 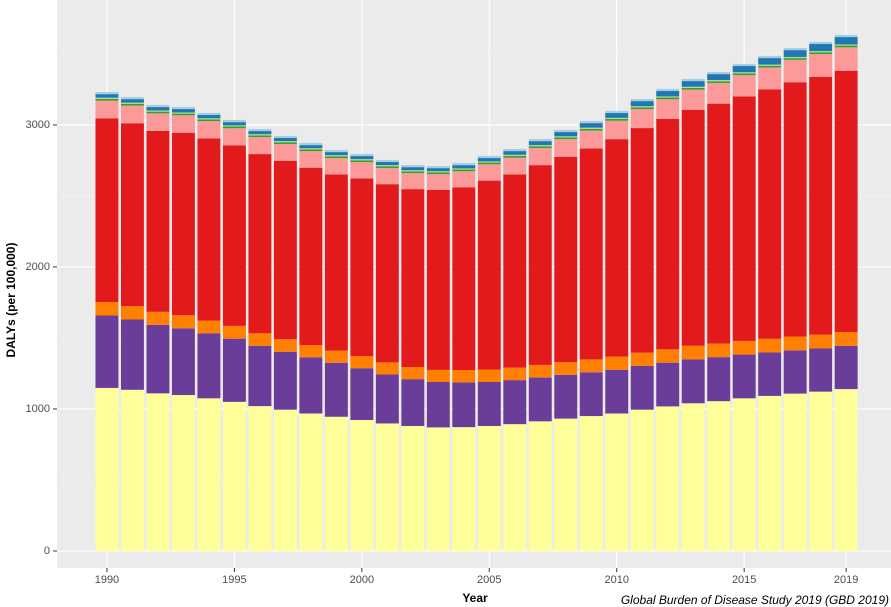 I want to click on x-tick-label: 2000, so click(x=362, y=580).